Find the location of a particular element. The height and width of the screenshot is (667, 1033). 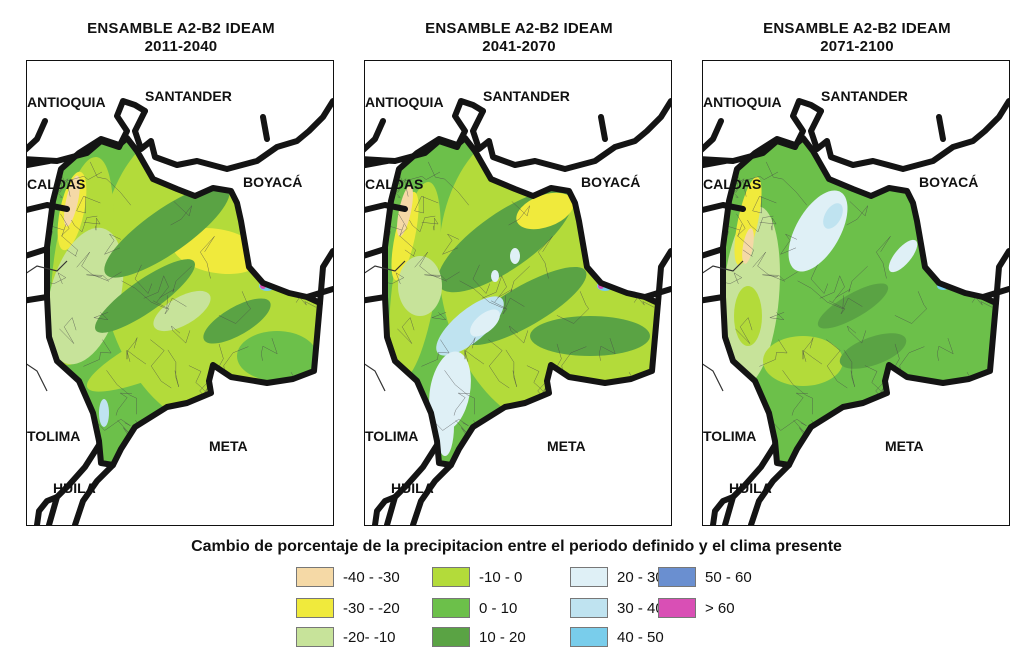

panel-period: 2071-2100 is located at coordinates (857, 46).